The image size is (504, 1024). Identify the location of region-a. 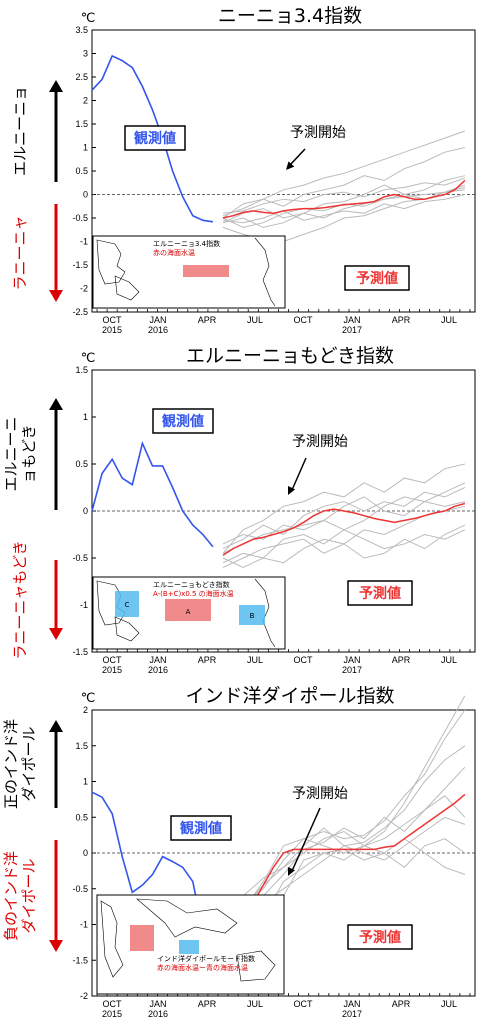
(188, 610).